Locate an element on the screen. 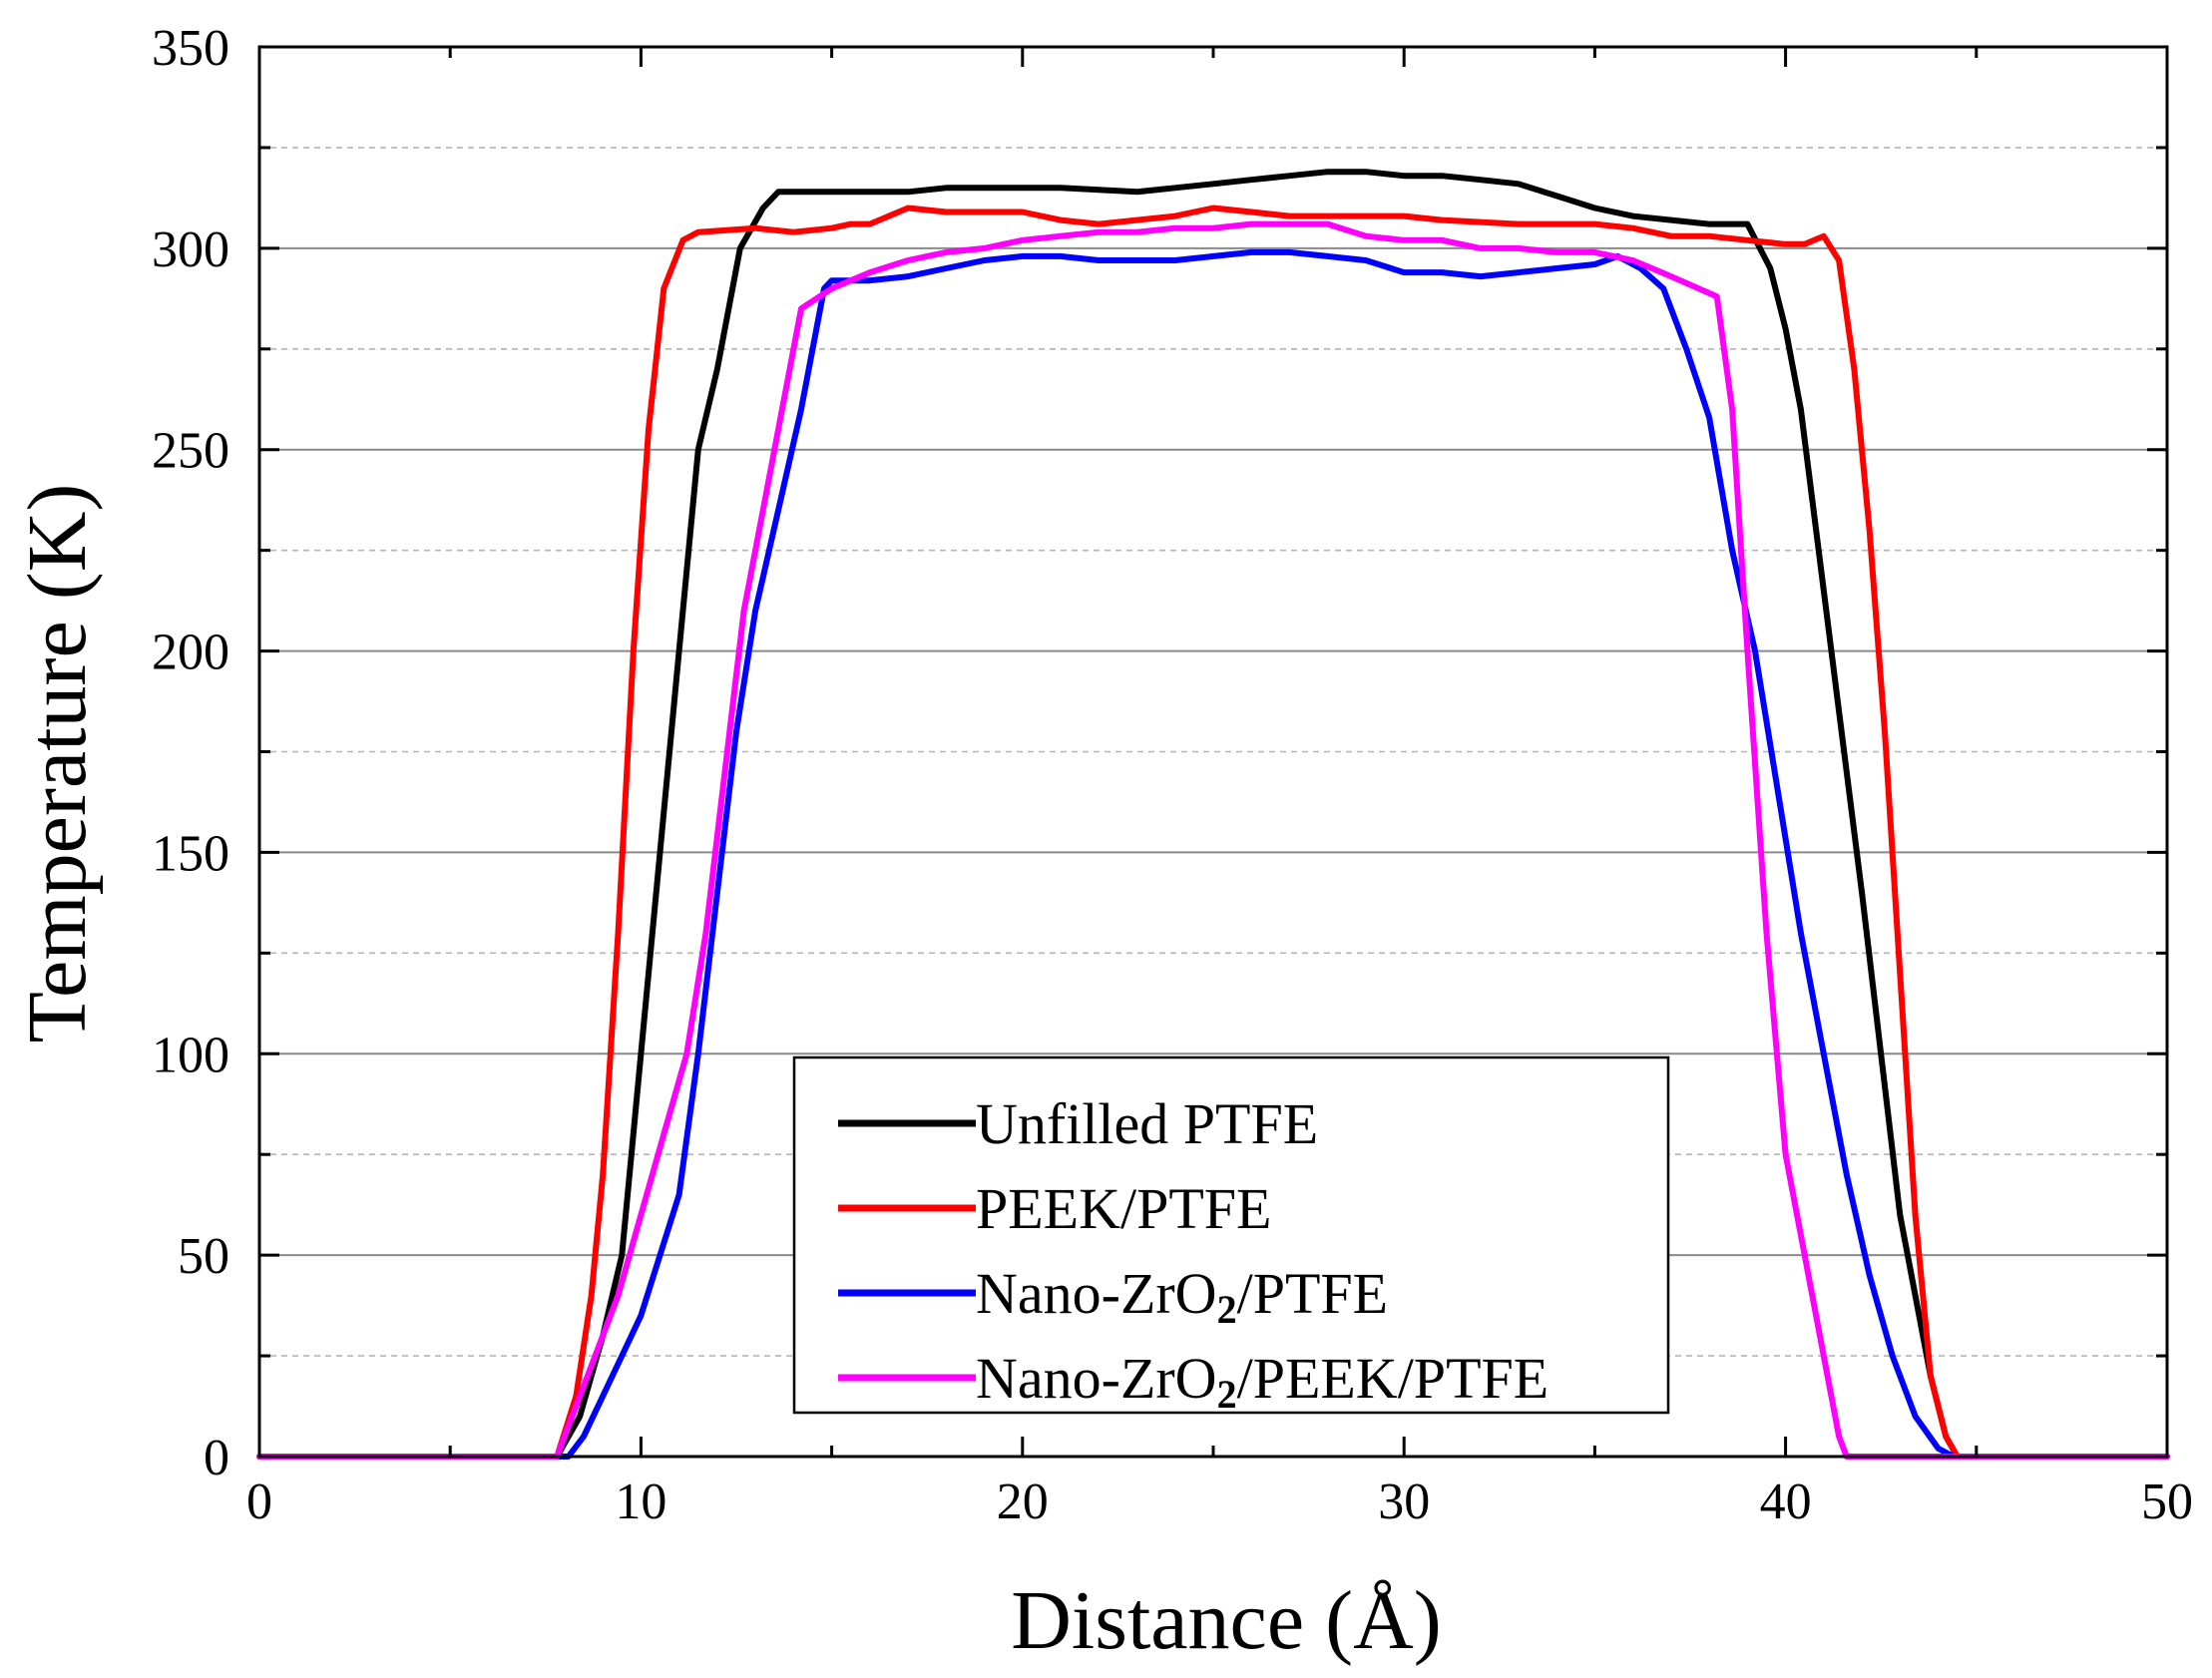 This screenshot has height=1678, width=2212. x-tick-label: 50 is located at coordinates (2167, 1501).